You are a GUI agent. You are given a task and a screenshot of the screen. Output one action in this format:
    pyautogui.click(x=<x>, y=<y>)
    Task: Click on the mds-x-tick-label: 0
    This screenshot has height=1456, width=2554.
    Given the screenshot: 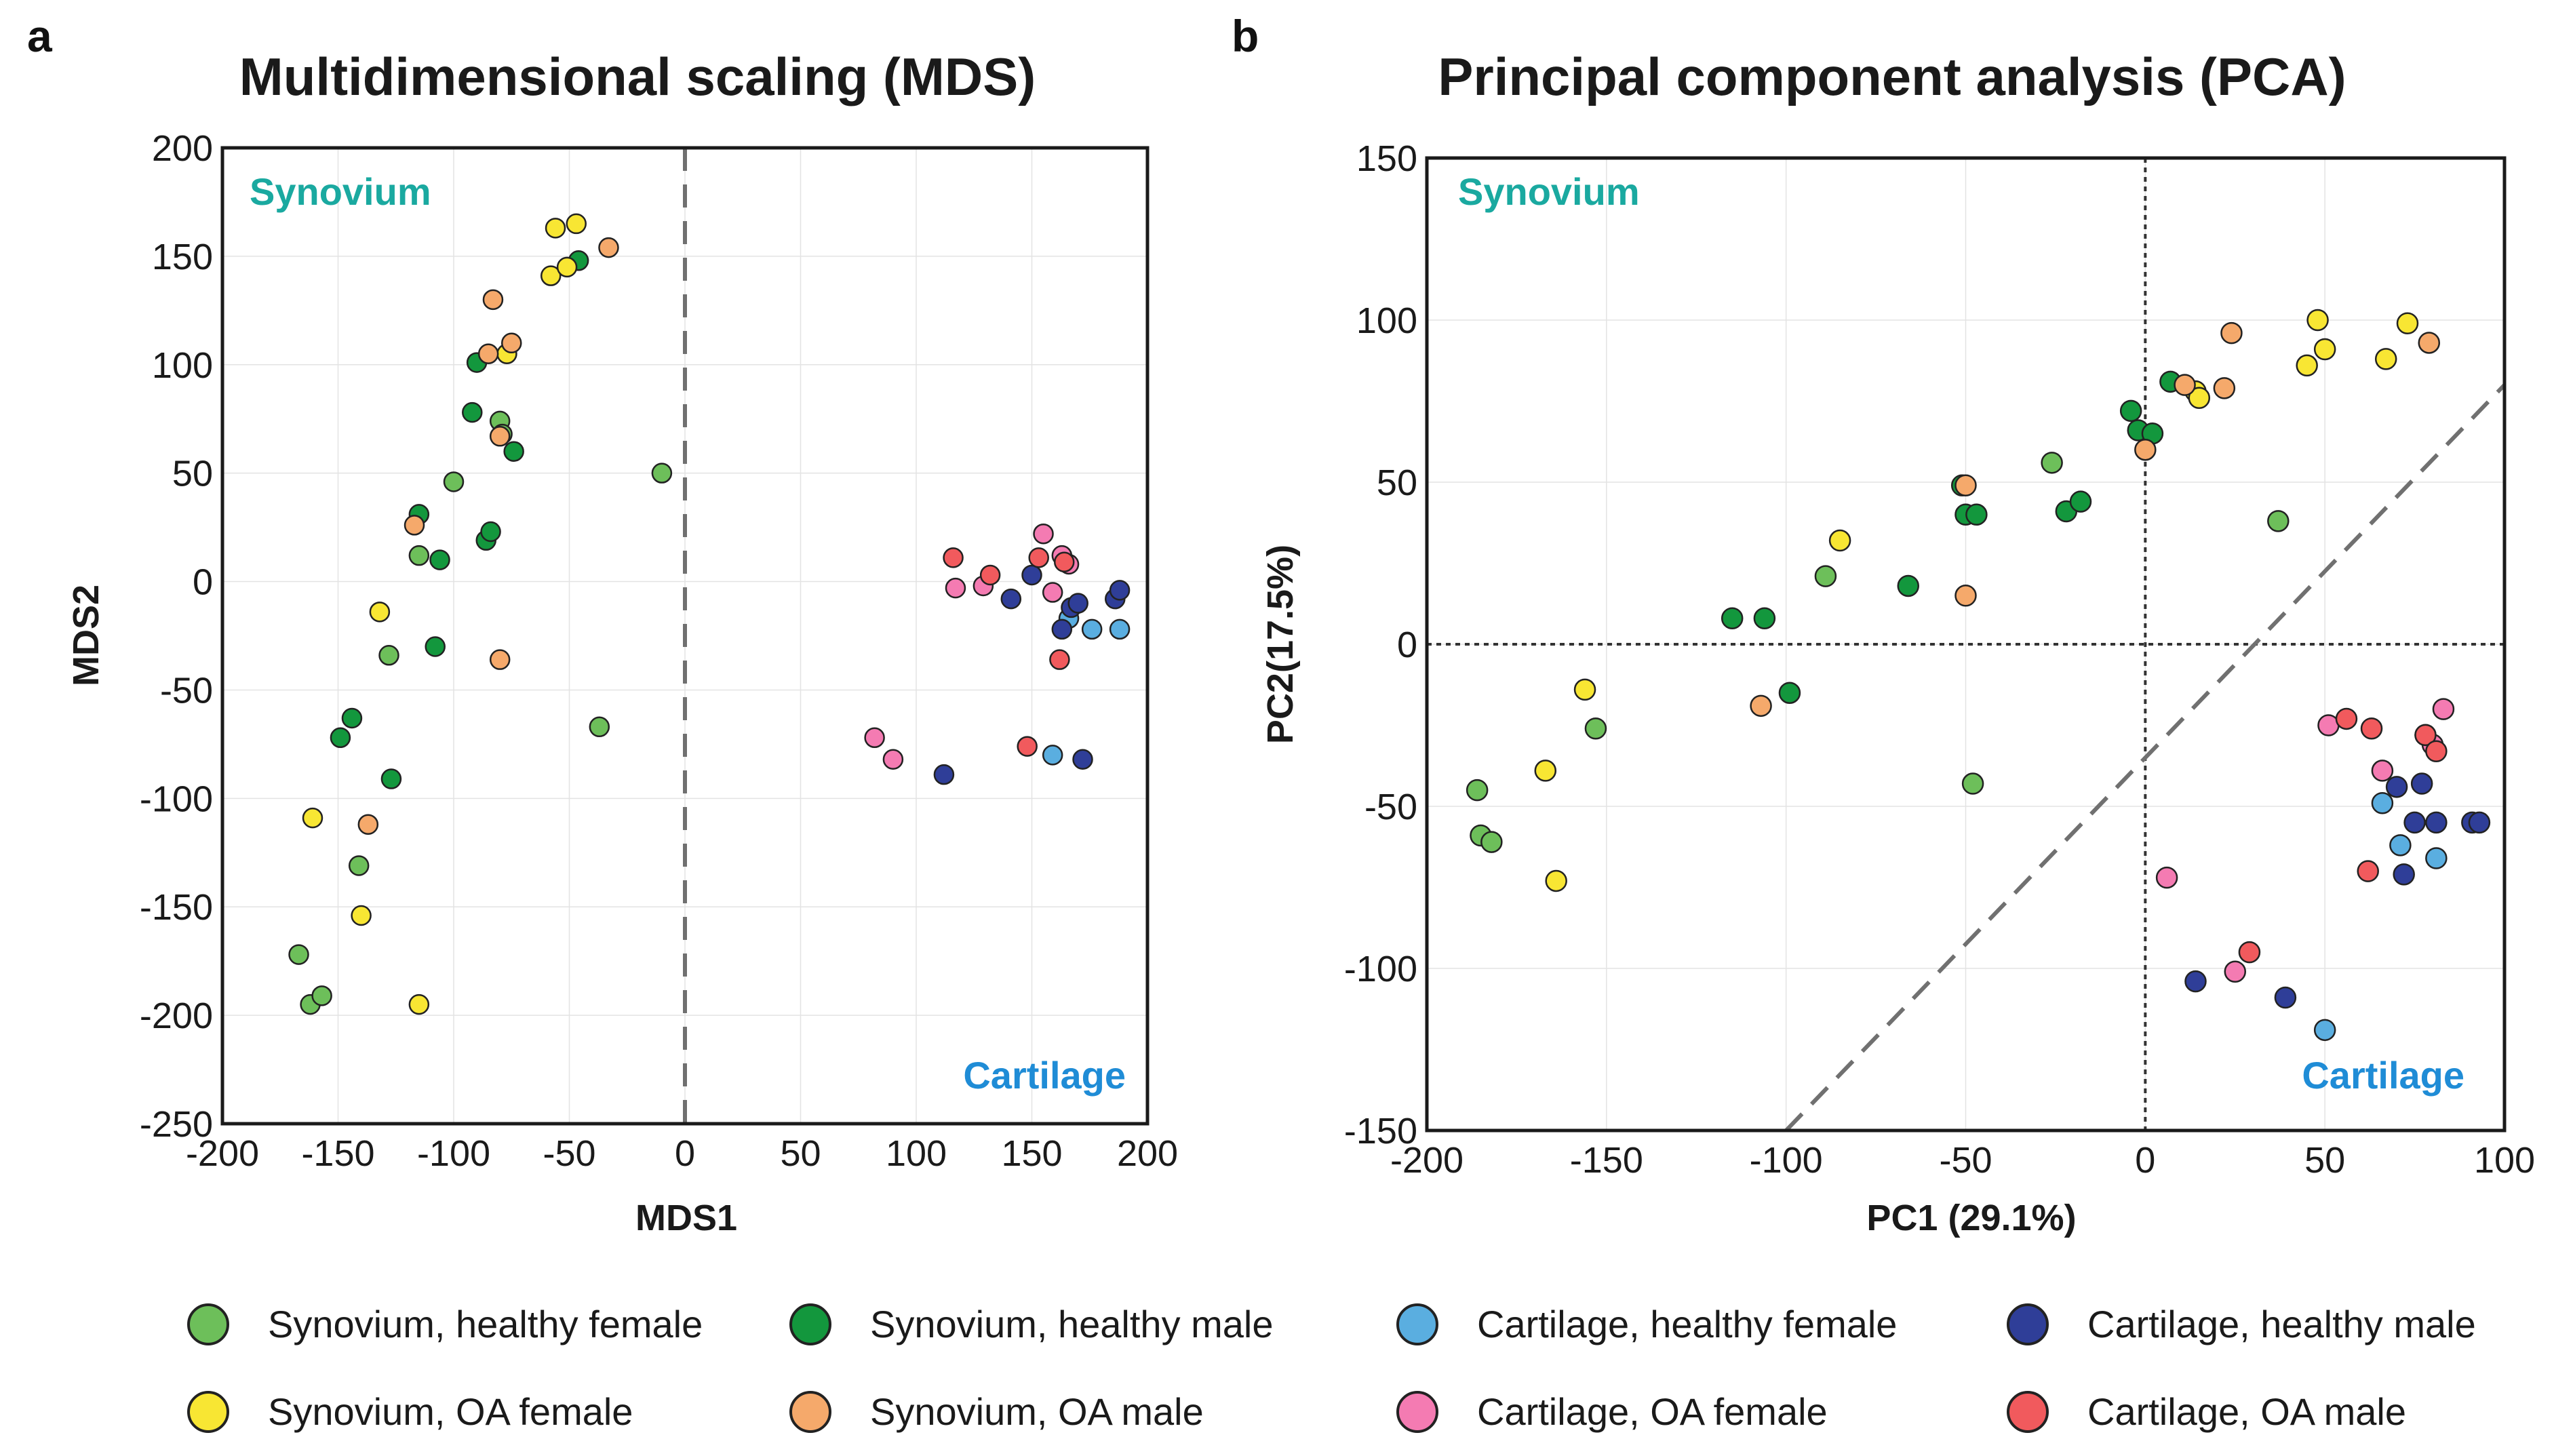 What is the action you would take?
    pyautogui.click(x=685, y=1153)
    